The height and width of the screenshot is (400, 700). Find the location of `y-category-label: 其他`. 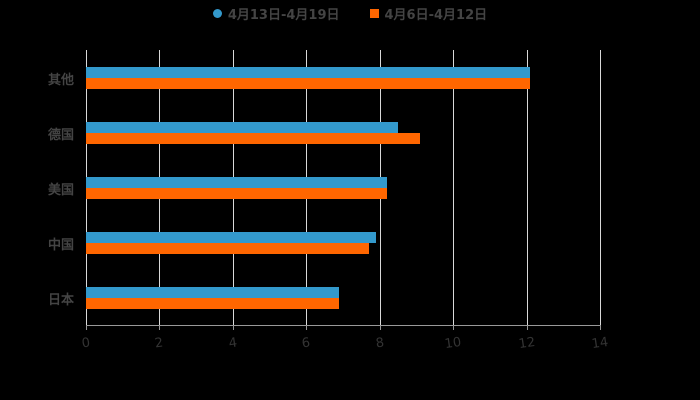

y-category-label: 其他 is located at coordinates (61, 80).